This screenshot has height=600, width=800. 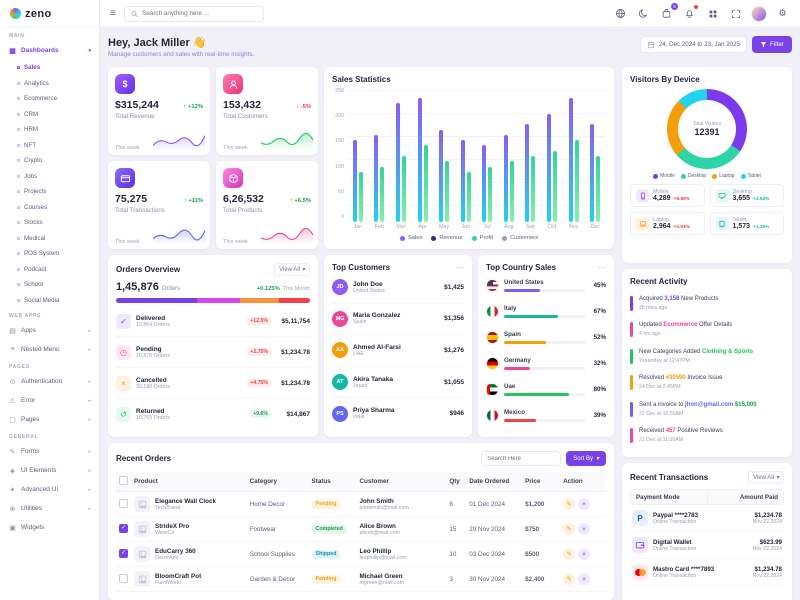 I want to click on sidebar-item-jobs: Jobs, so click(x=49, y=177).